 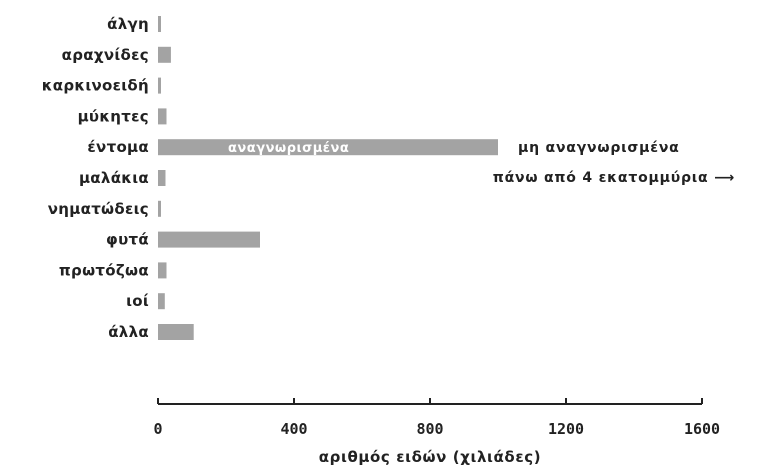 I want to click on category-label-7: φυτά, so click(x=127, y=240).